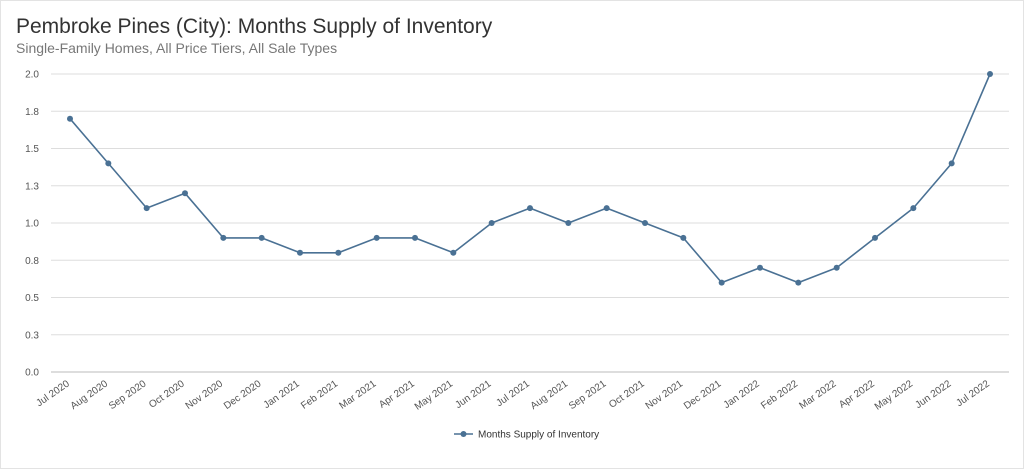 The image size is (1024, 469). What do you see at coordinates (779, 394) in the screenshot?
I see `x-tick-label: Feb 2022` at bounding box center [779, 394].